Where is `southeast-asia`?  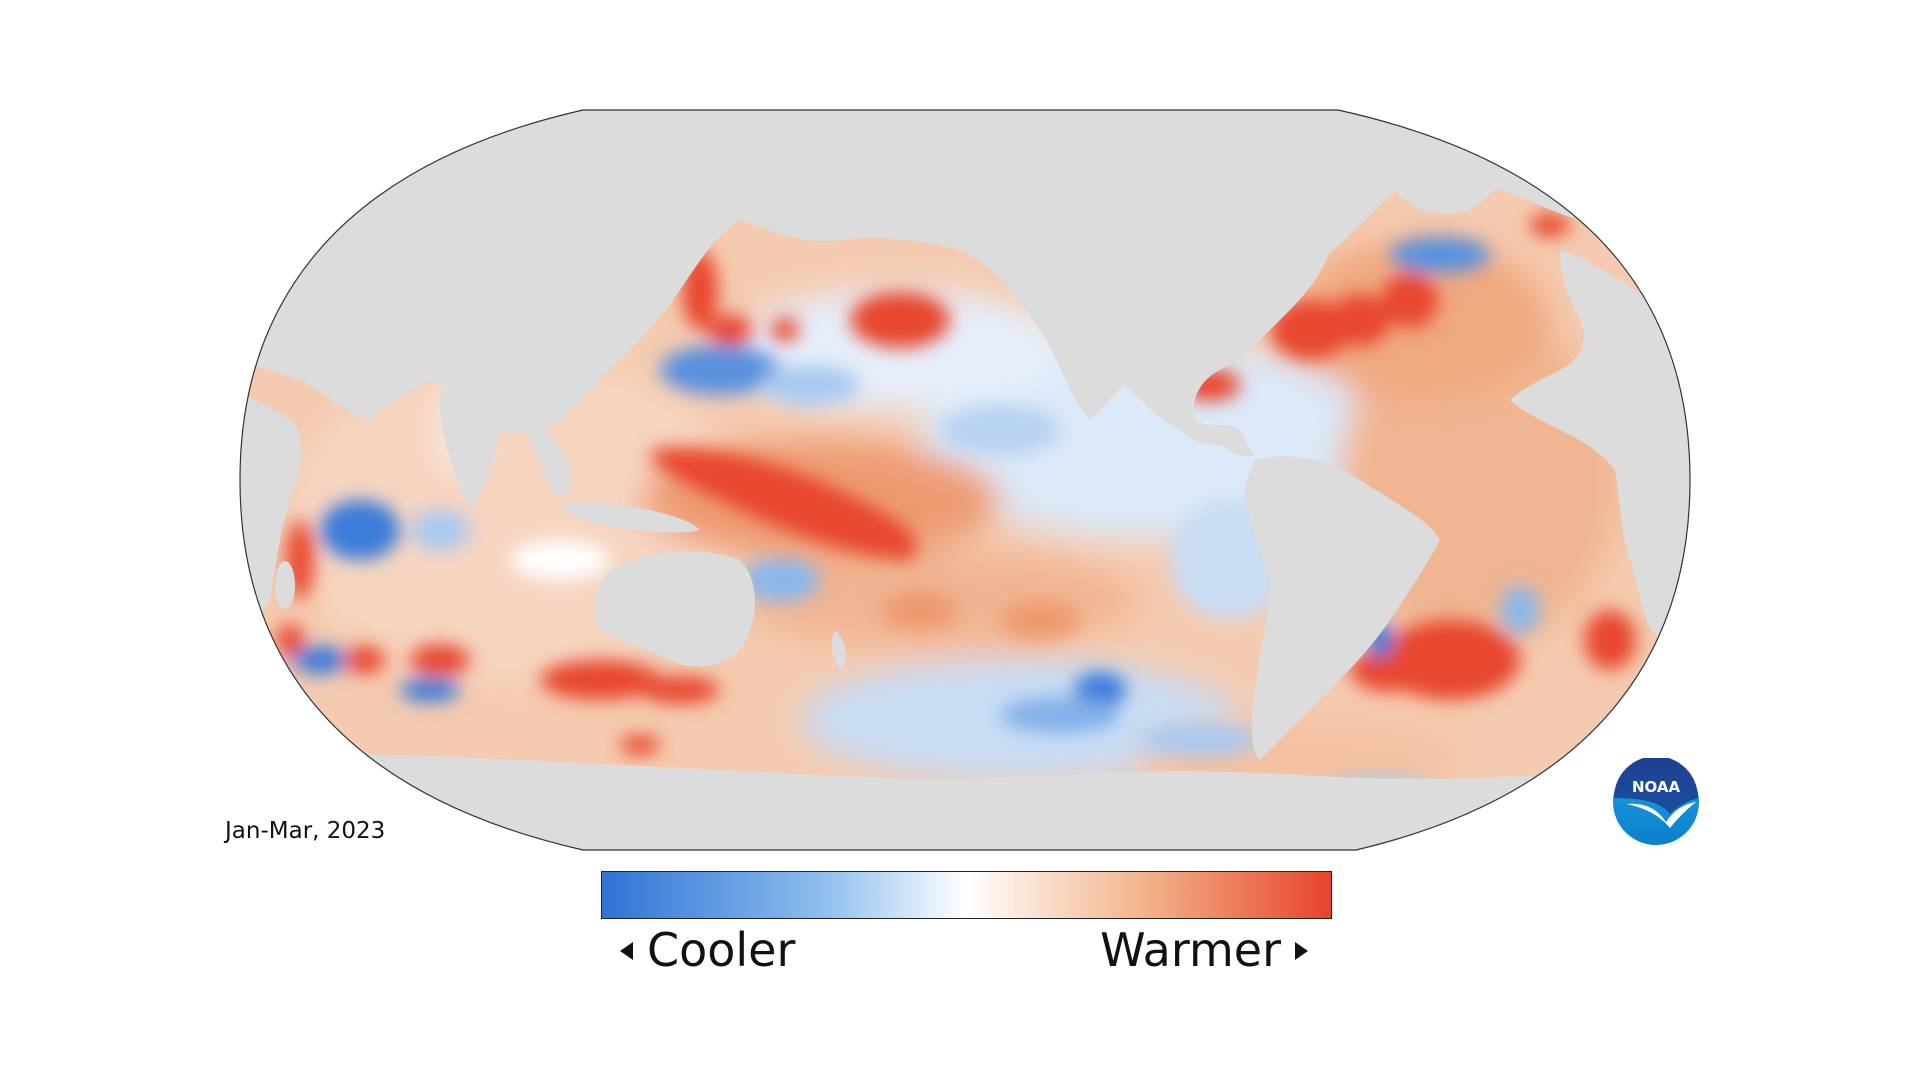 southeast-asia is located at coordinates (546, 453).